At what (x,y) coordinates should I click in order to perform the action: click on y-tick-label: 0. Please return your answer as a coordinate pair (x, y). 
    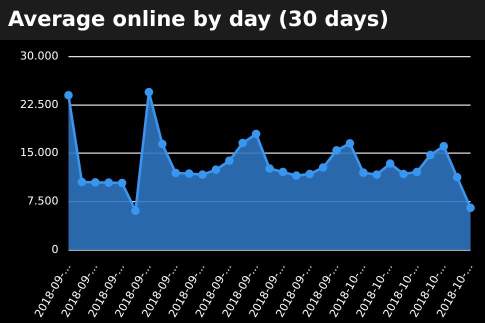
    Looking at the image, I should click on (54, 249).